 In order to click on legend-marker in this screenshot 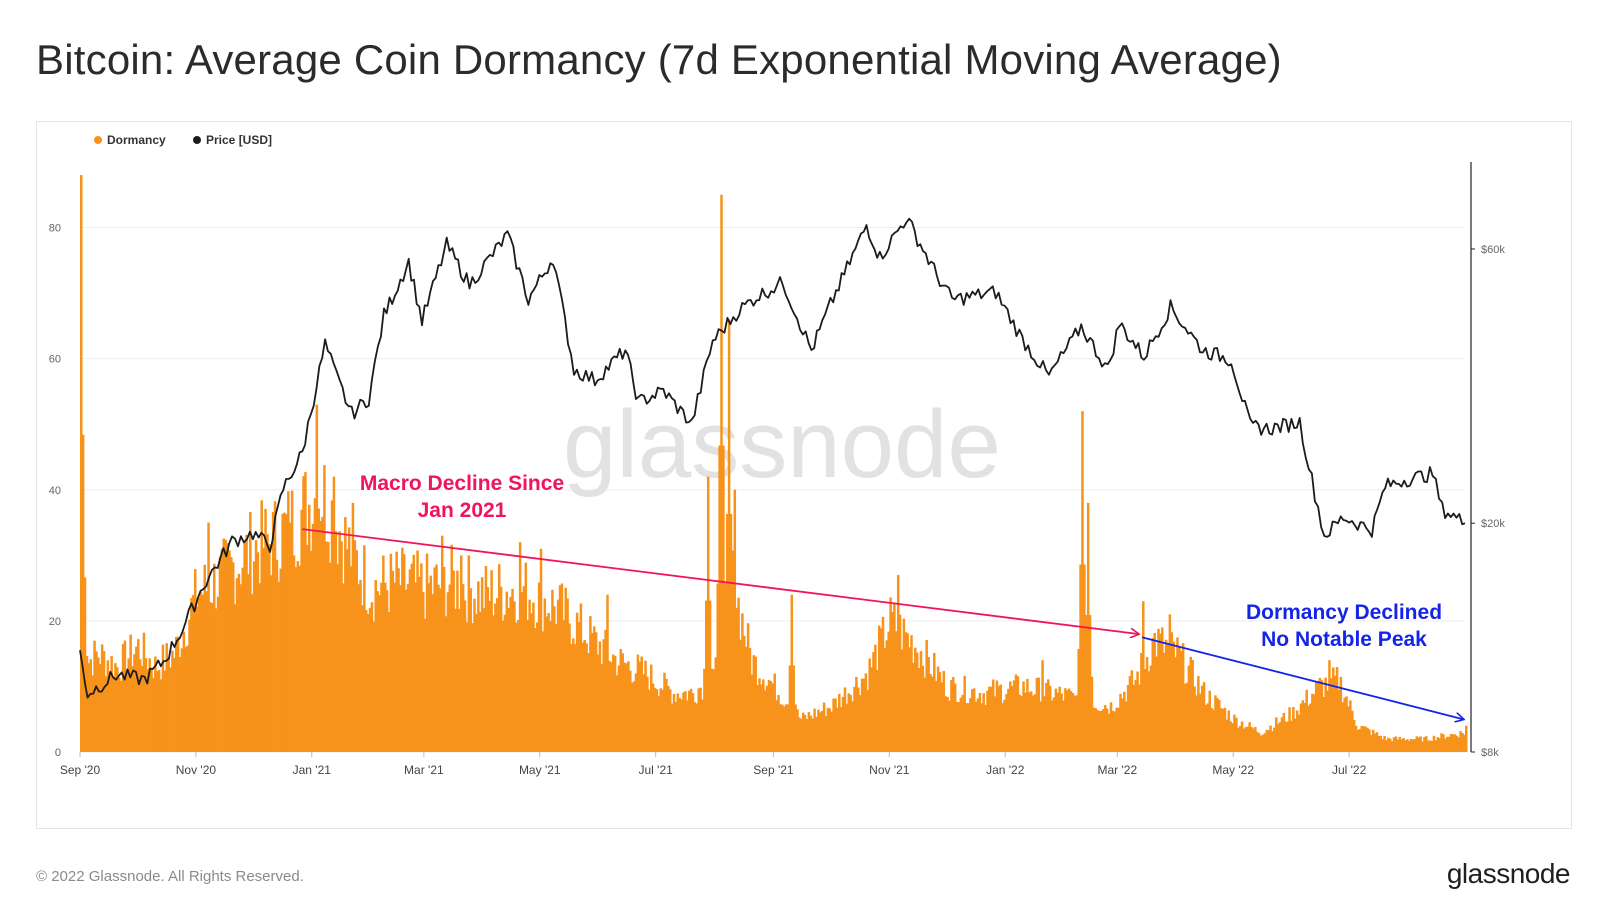, I will do `click(98, 140)`.